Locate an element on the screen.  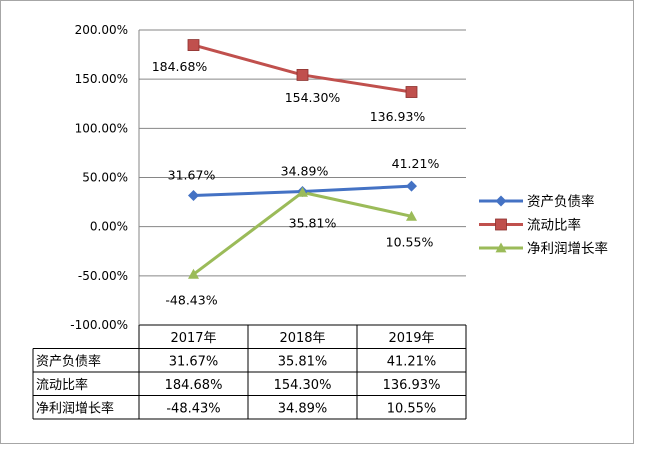
y-tick-label: -100.00% is located at coordinates (99, 325).